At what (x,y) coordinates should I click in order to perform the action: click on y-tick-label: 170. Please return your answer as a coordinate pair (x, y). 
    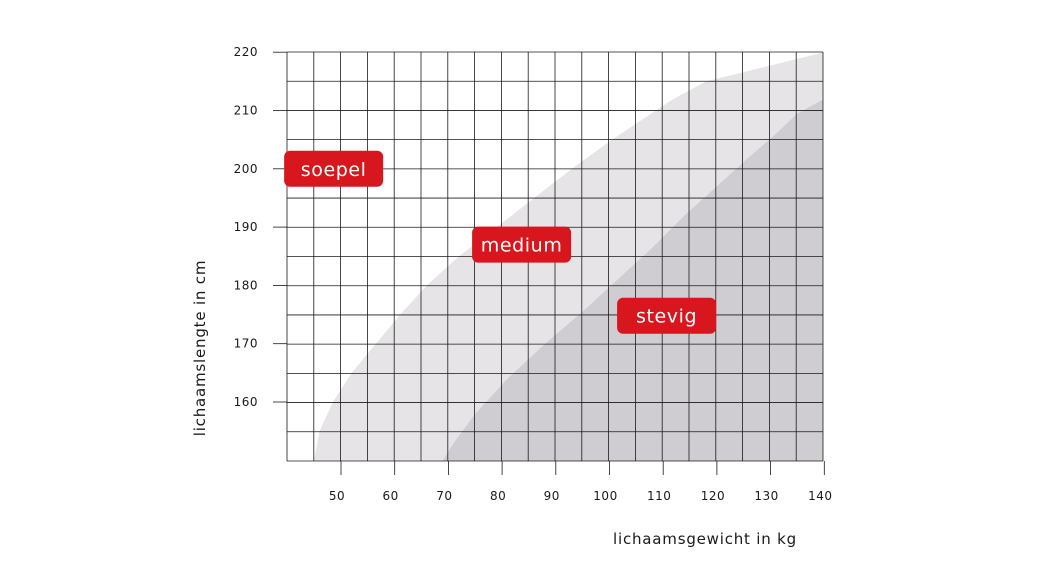
    Looking at the image, I should click on (246, 344).